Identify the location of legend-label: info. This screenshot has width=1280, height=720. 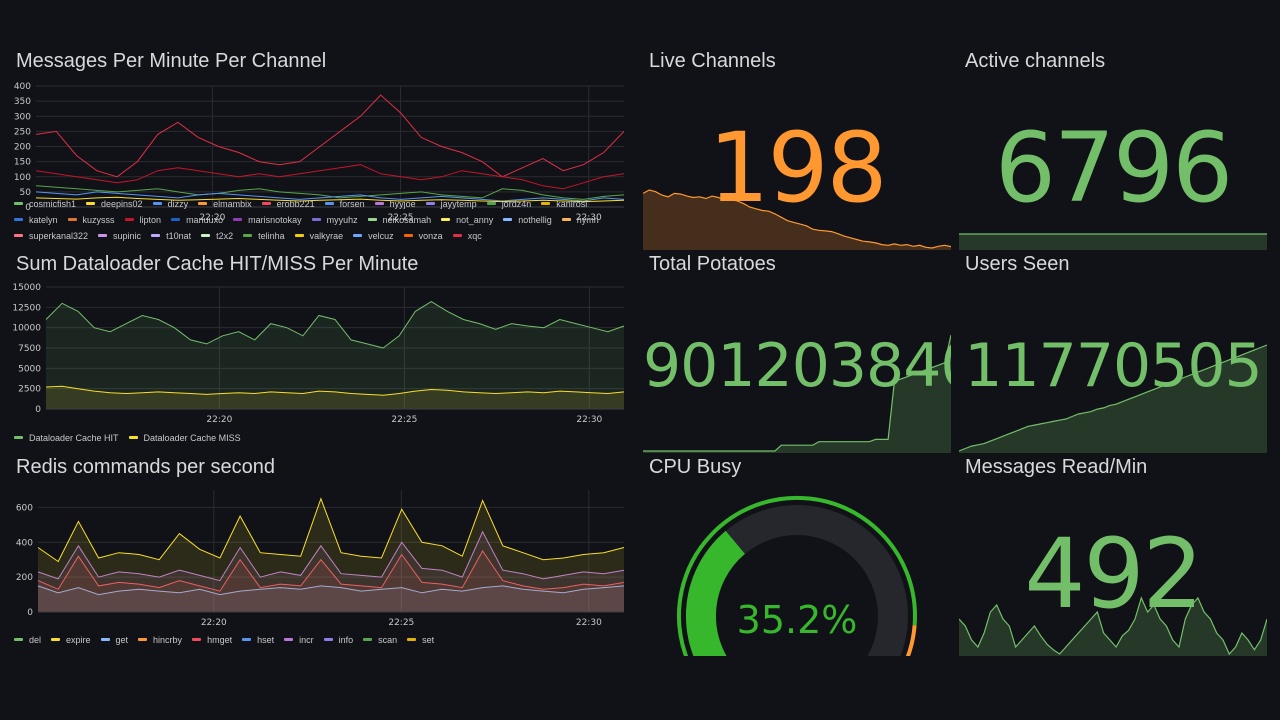
(346, 640).